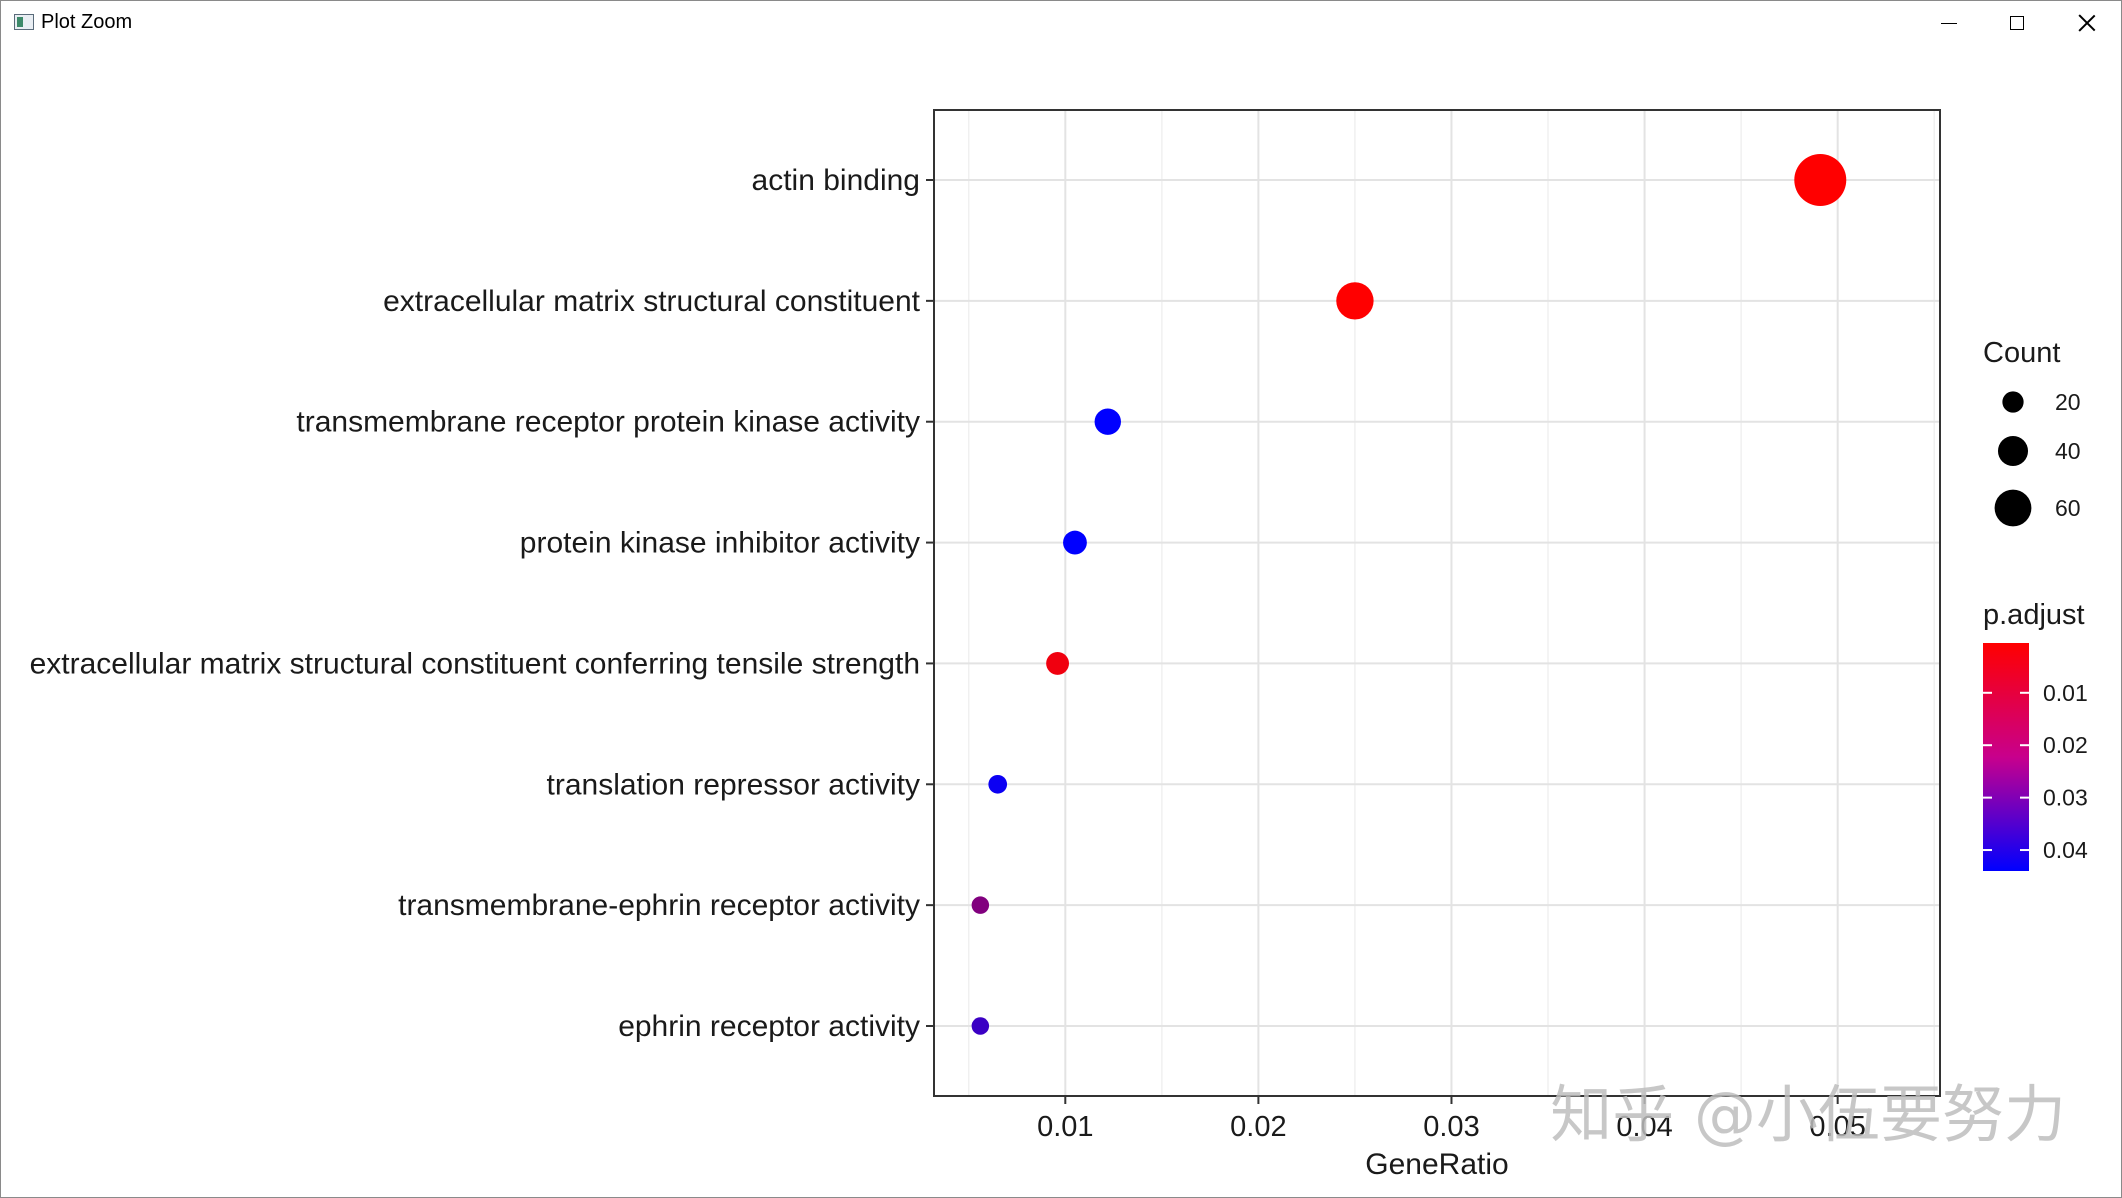  What do you see at coordinates (2032, 432) in the screenshot?
I see `count-legend: Count 20 40 60` at bounding box center [2032, 432].